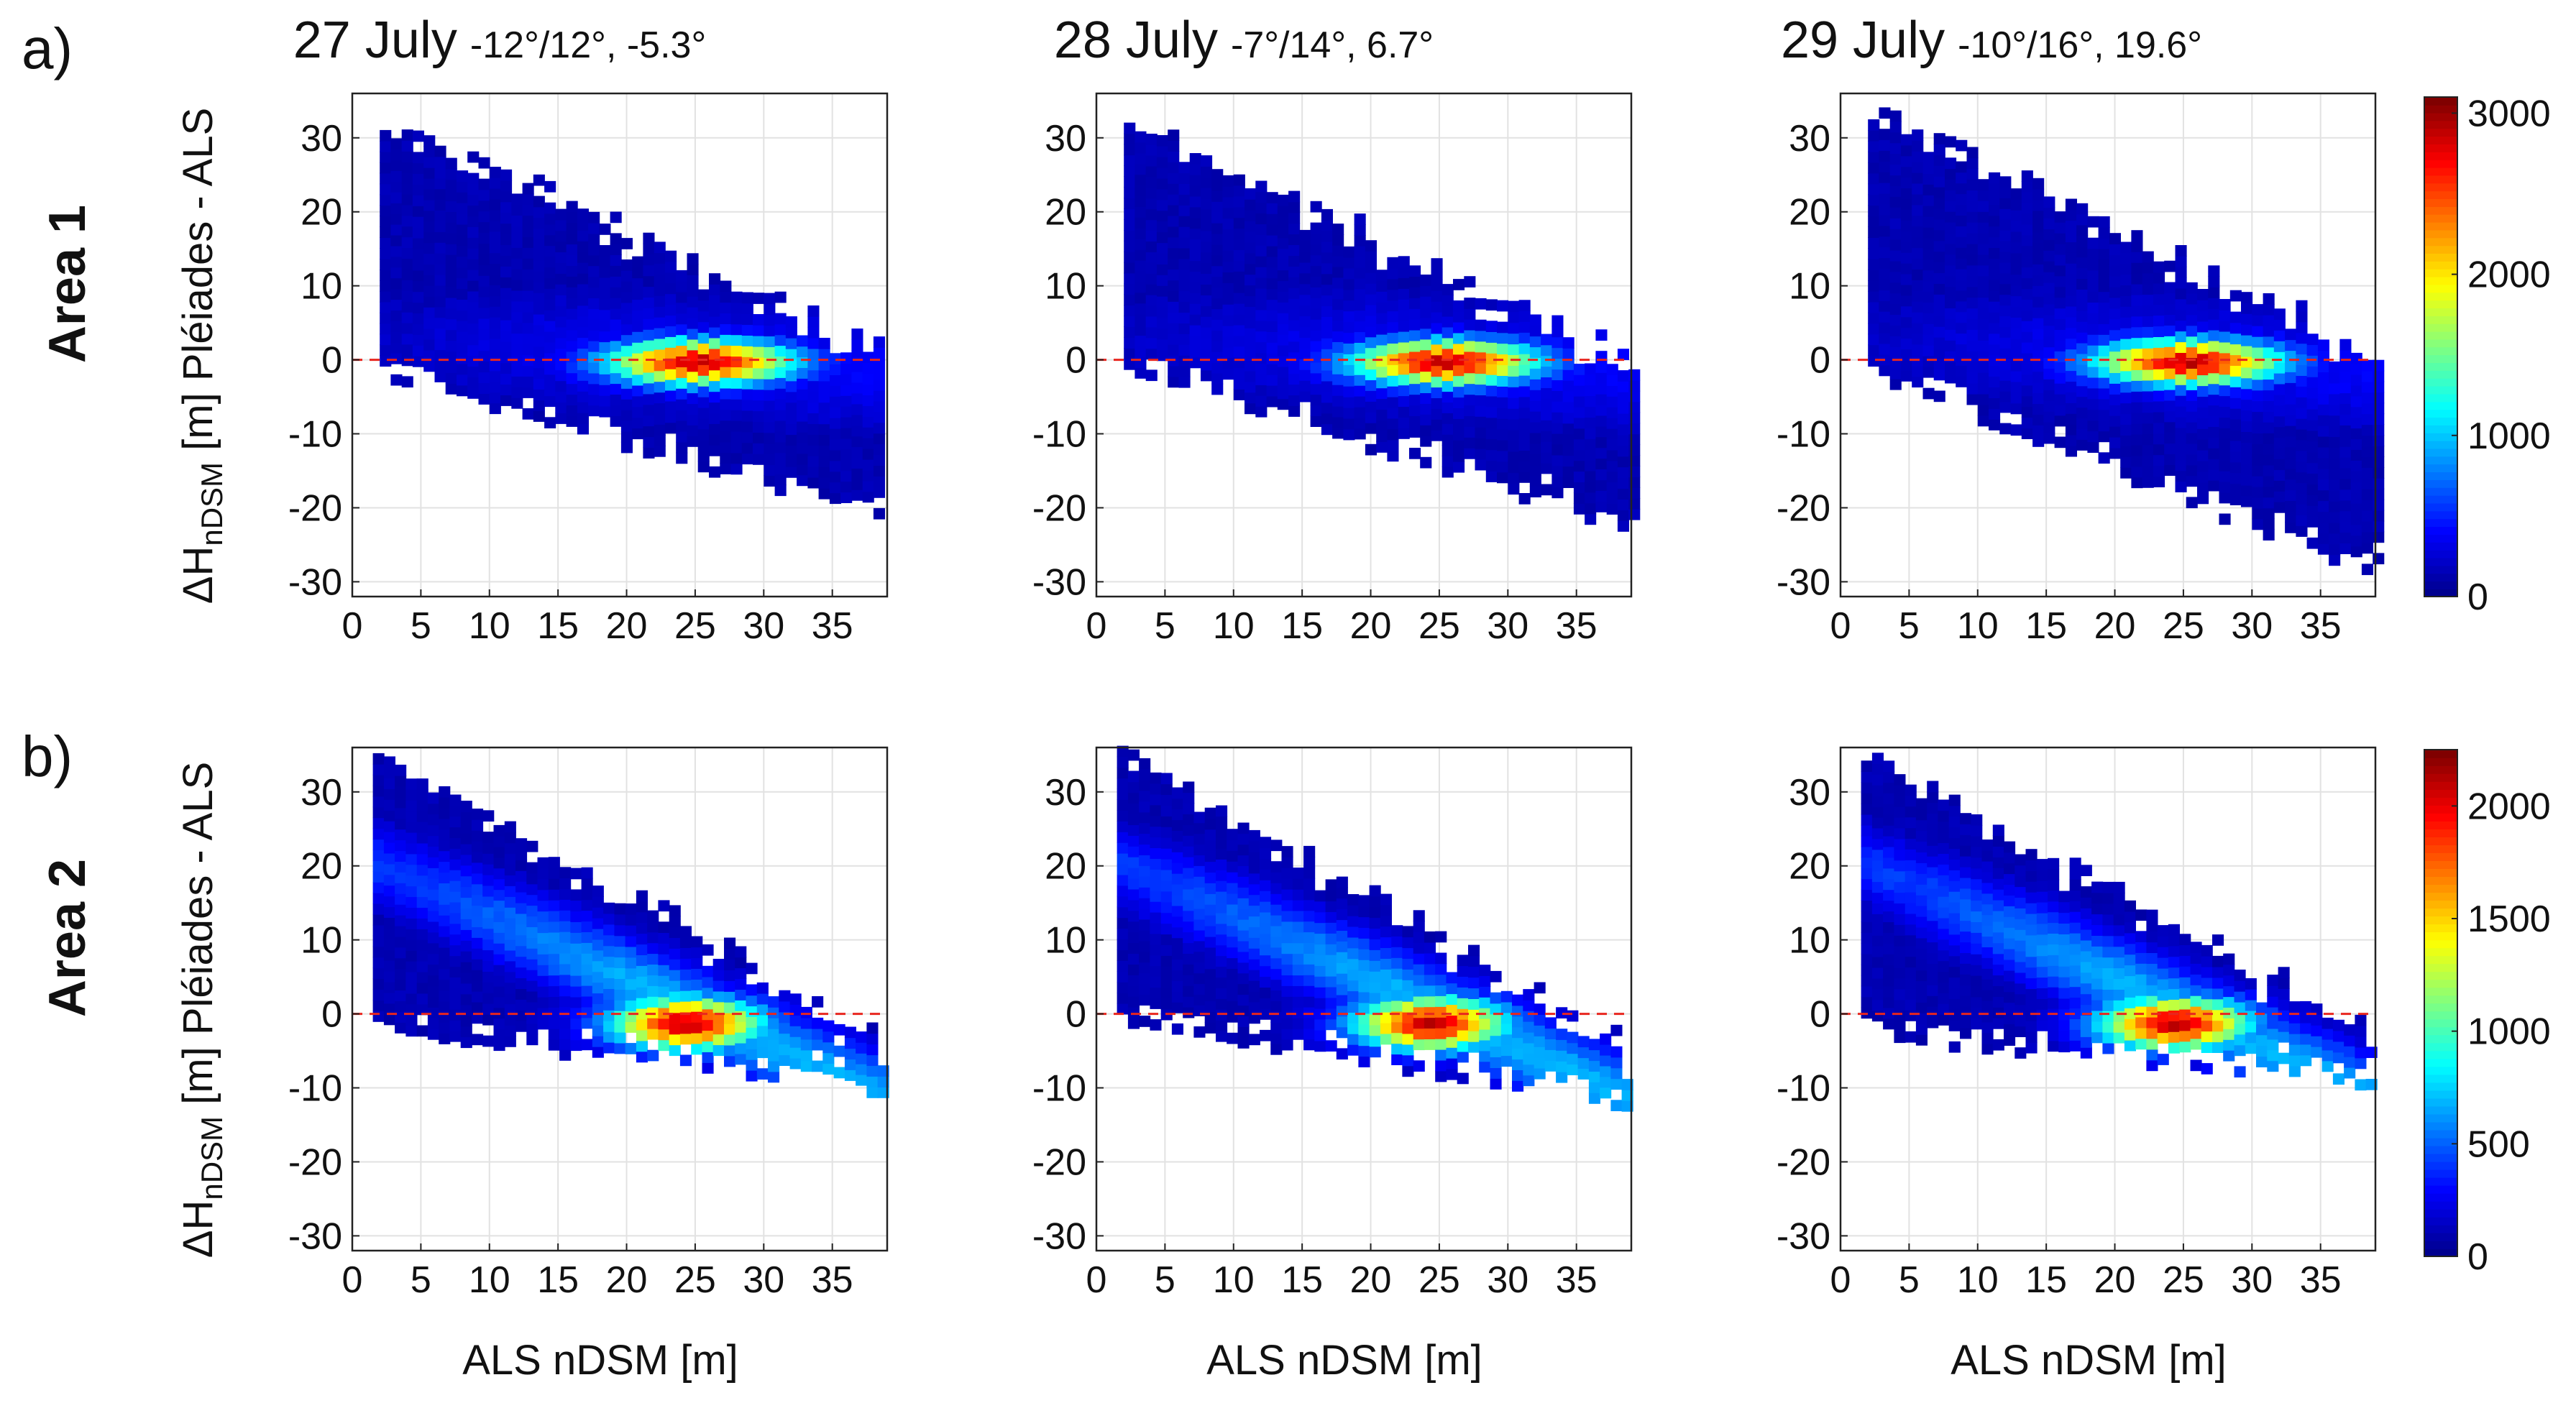  What do you see at coordinates (1302, 1280) in the screenshot?
I see `x-tick-label: 15` at bounding box center [1302, 1280].